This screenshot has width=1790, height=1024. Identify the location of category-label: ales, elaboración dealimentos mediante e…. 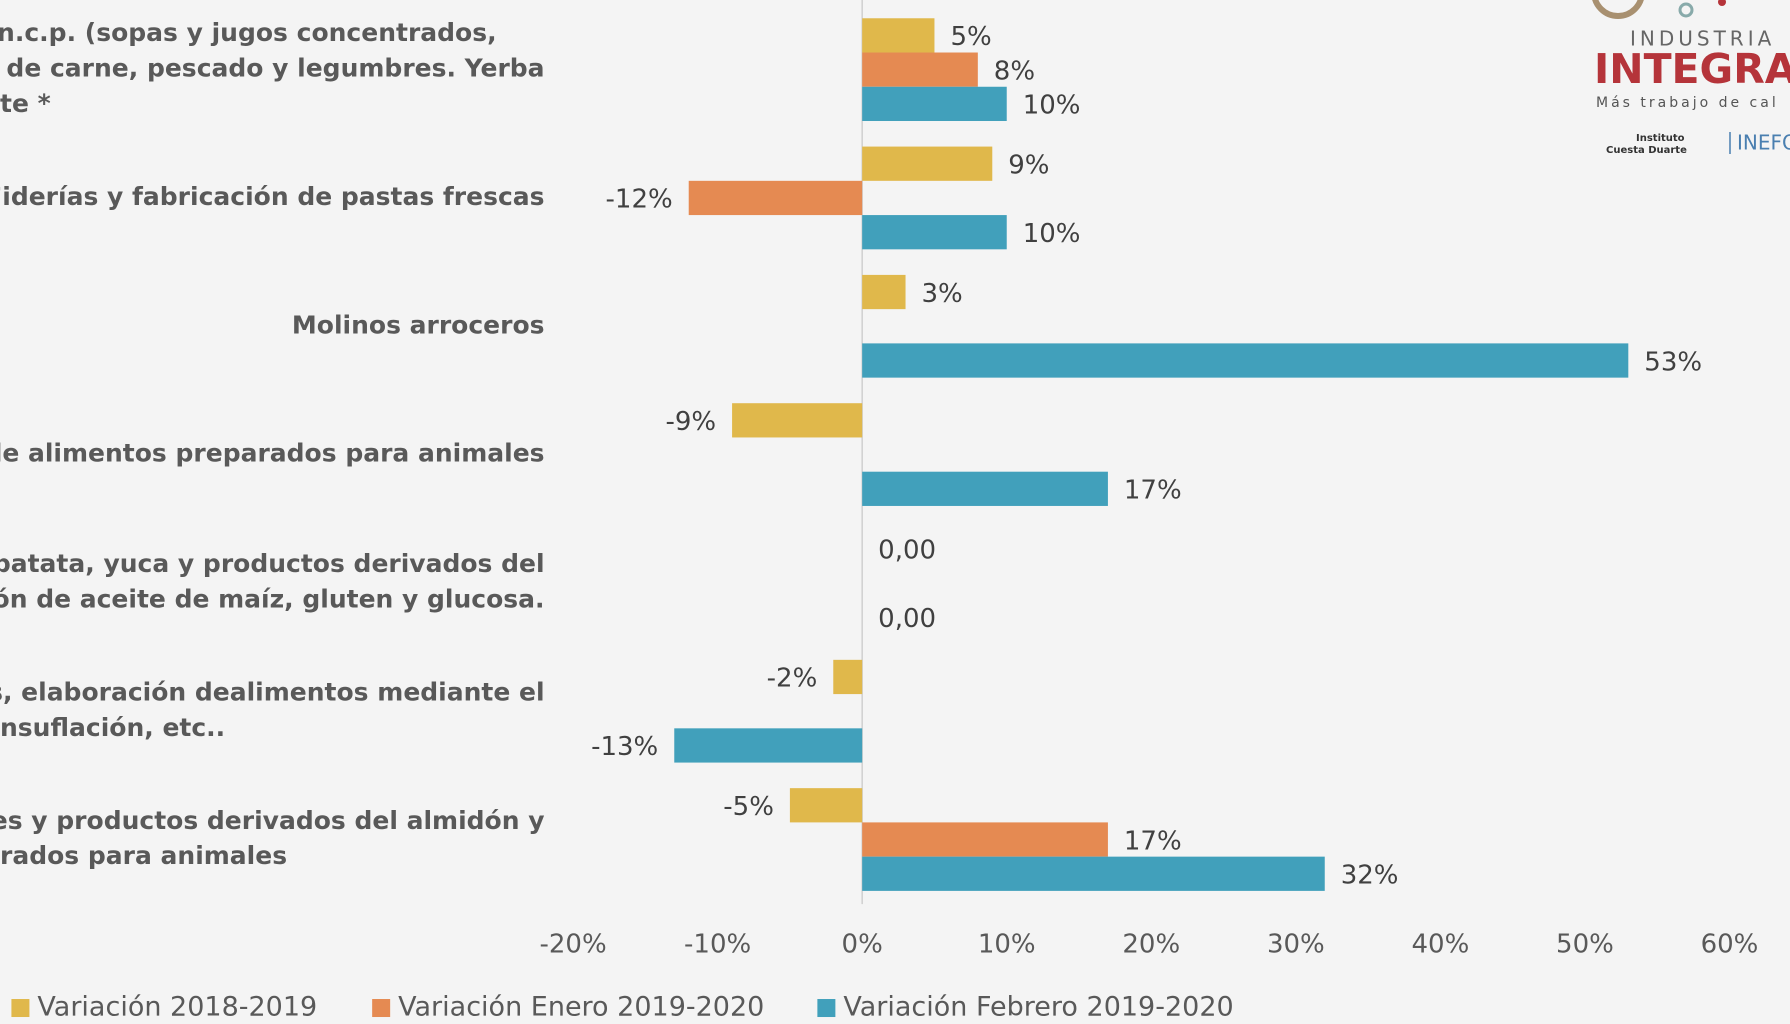
(272, 692).